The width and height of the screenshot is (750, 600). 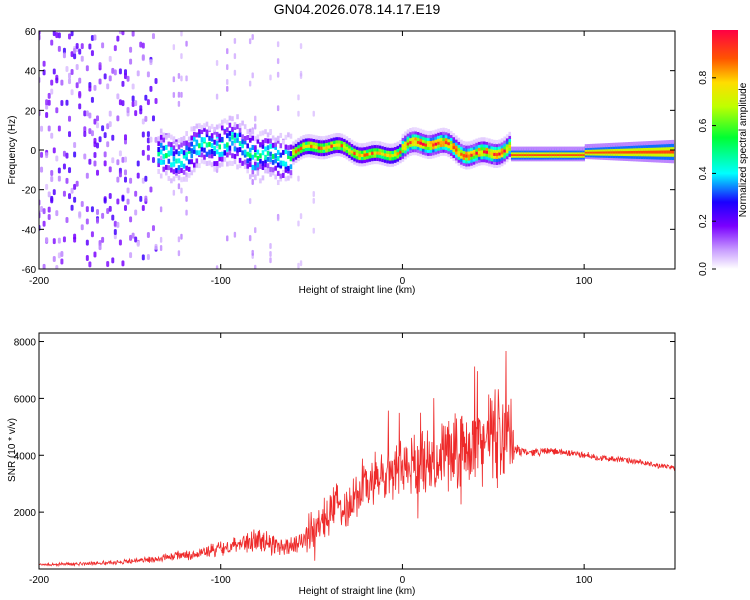 I want to click on spectrogram-ylabel: Frequency (Hz), so click(x=12, y=150).